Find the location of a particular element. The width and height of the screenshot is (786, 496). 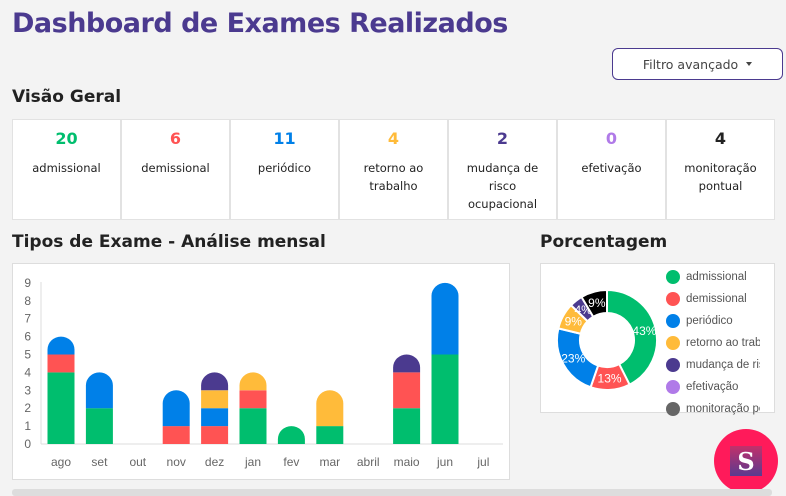

app-fab-button: S is located at coordinates (746, 461).